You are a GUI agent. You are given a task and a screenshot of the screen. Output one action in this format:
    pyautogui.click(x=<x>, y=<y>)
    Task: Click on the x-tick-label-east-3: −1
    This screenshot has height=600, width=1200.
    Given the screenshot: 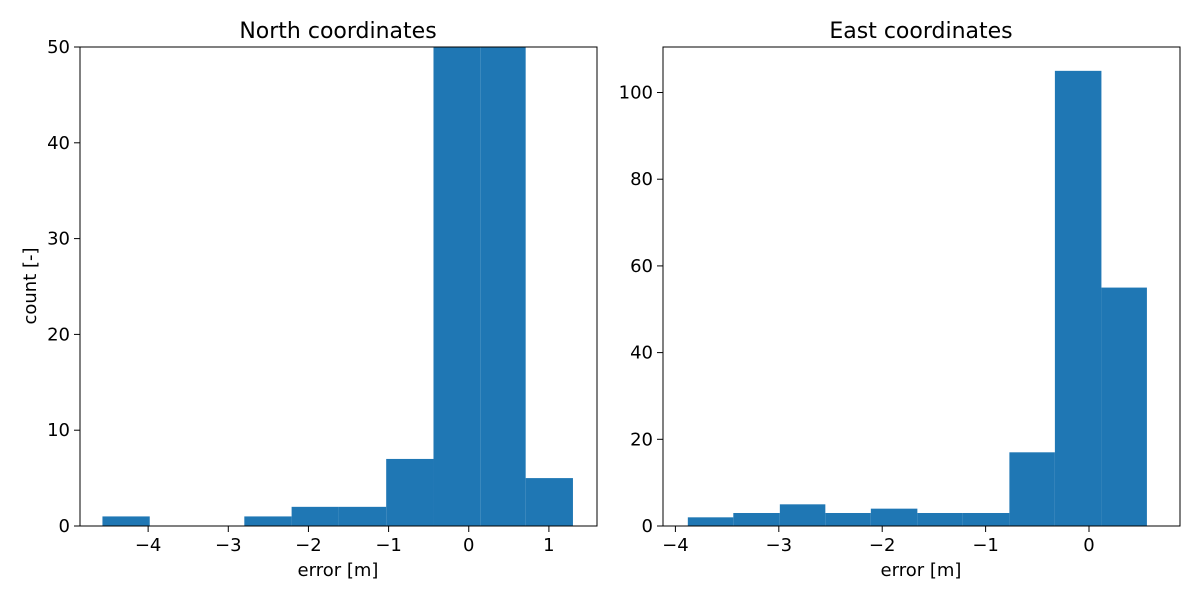 What is the action you would take?
    pyautogui.click(x=985, y=545)
    